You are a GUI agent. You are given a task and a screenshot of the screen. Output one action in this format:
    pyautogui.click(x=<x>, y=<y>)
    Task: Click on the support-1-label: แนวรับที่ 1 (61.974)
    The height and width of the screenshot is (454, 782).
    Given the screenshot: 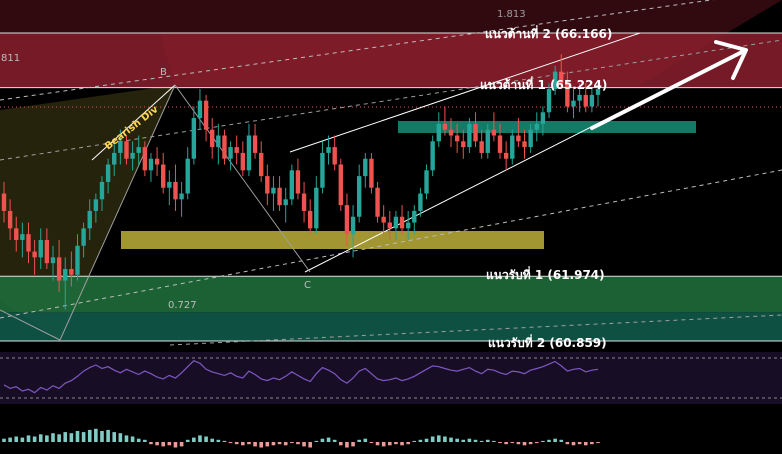 What is the action you would take?
    pyautogui.click(x=545, y=274)
    